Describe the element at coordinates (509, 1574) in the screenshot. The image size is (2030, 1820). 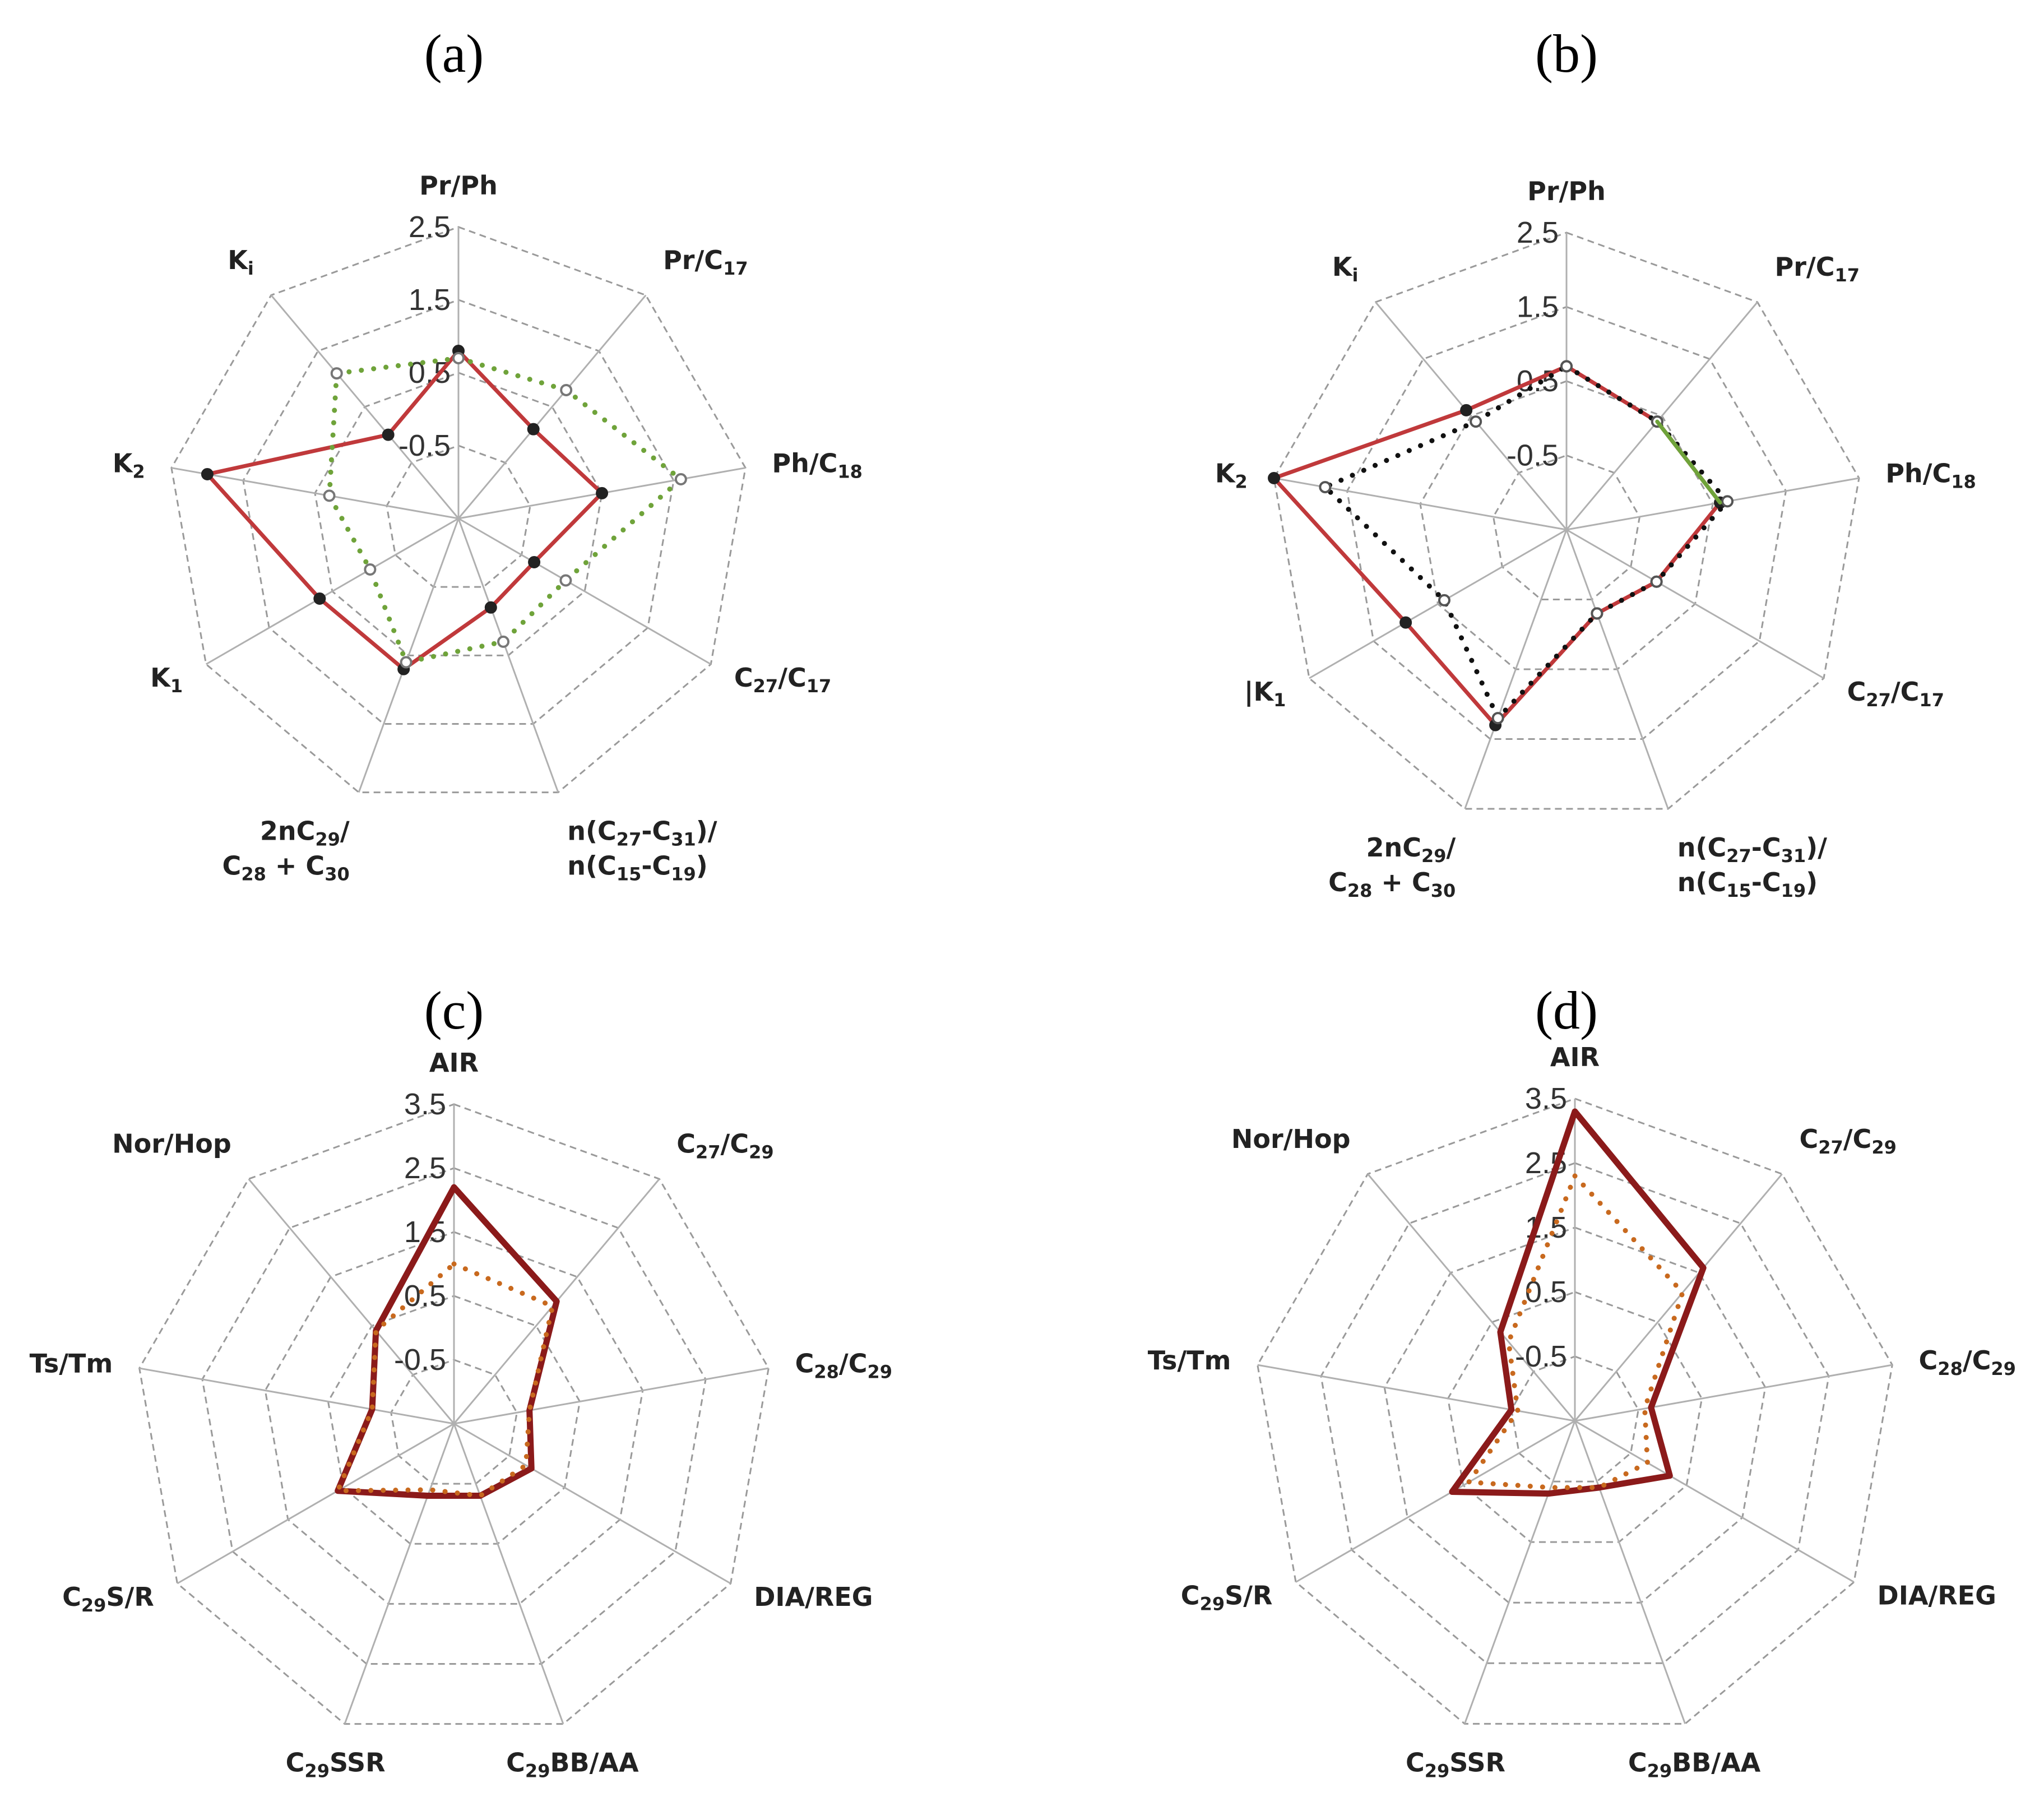
I see `spoke-c29bb-aa` at that location.